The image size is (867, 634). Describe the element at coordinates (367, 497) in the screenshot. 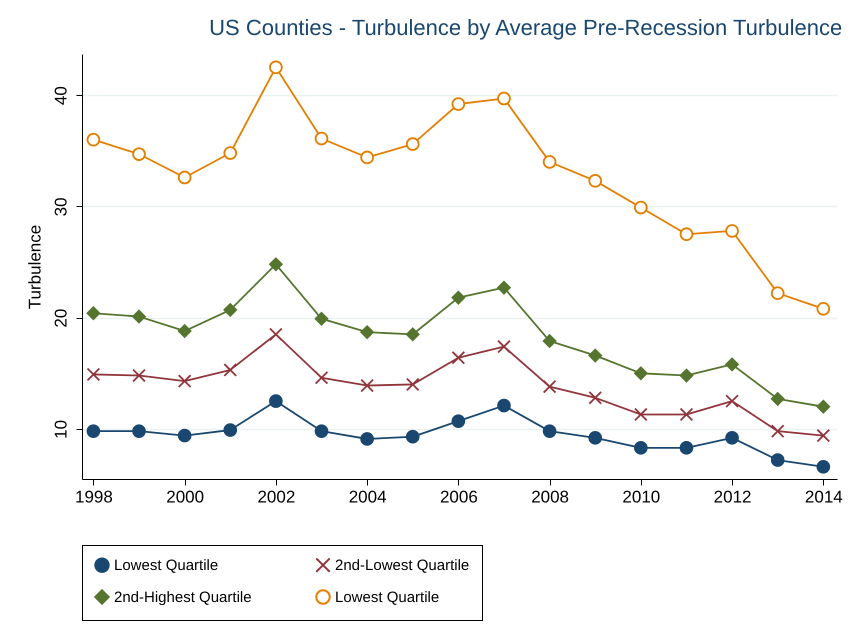

I see `x-tick-label: 2004` at that location.